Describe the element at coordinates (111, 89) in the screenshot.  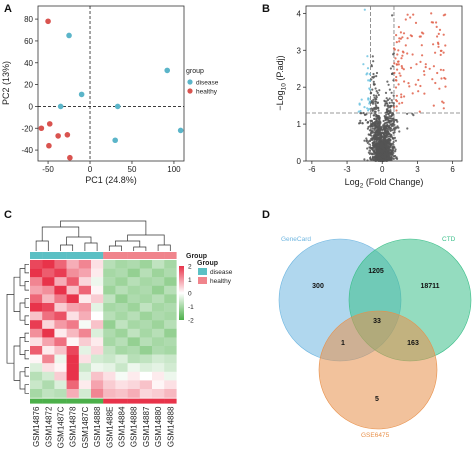
I see `pca-points` at that location.